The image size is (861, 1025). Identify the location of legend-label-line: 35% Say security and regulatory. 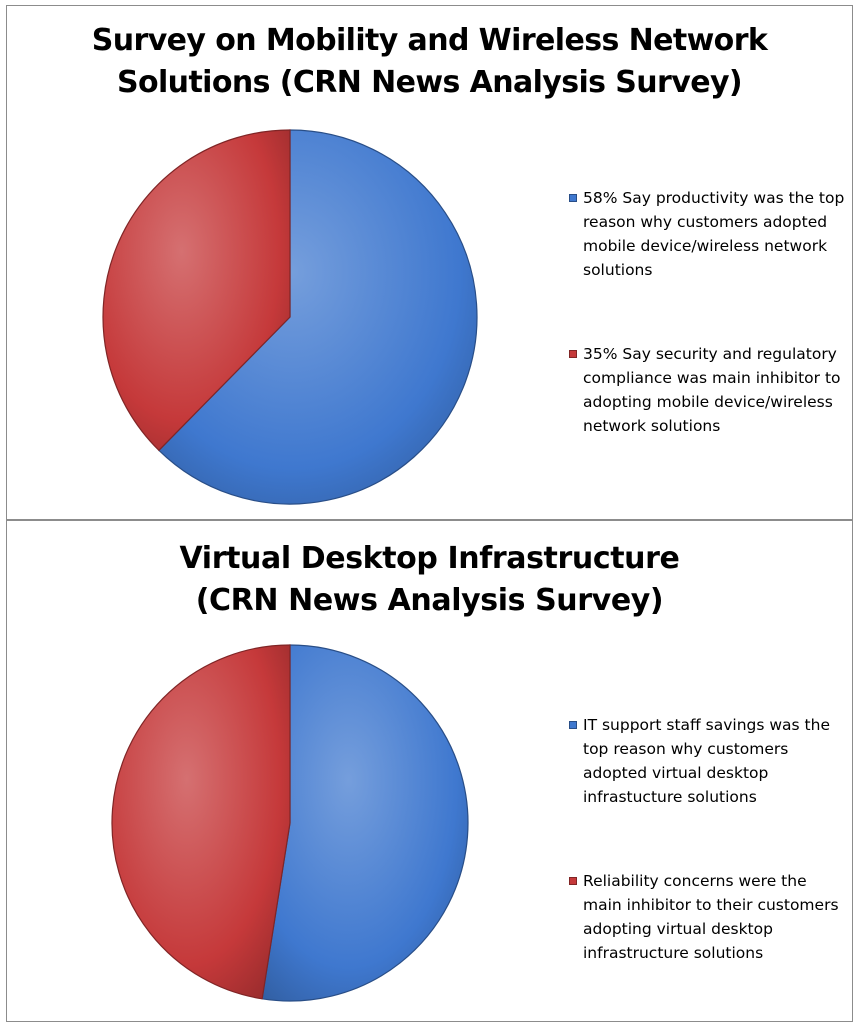
(710, 354).